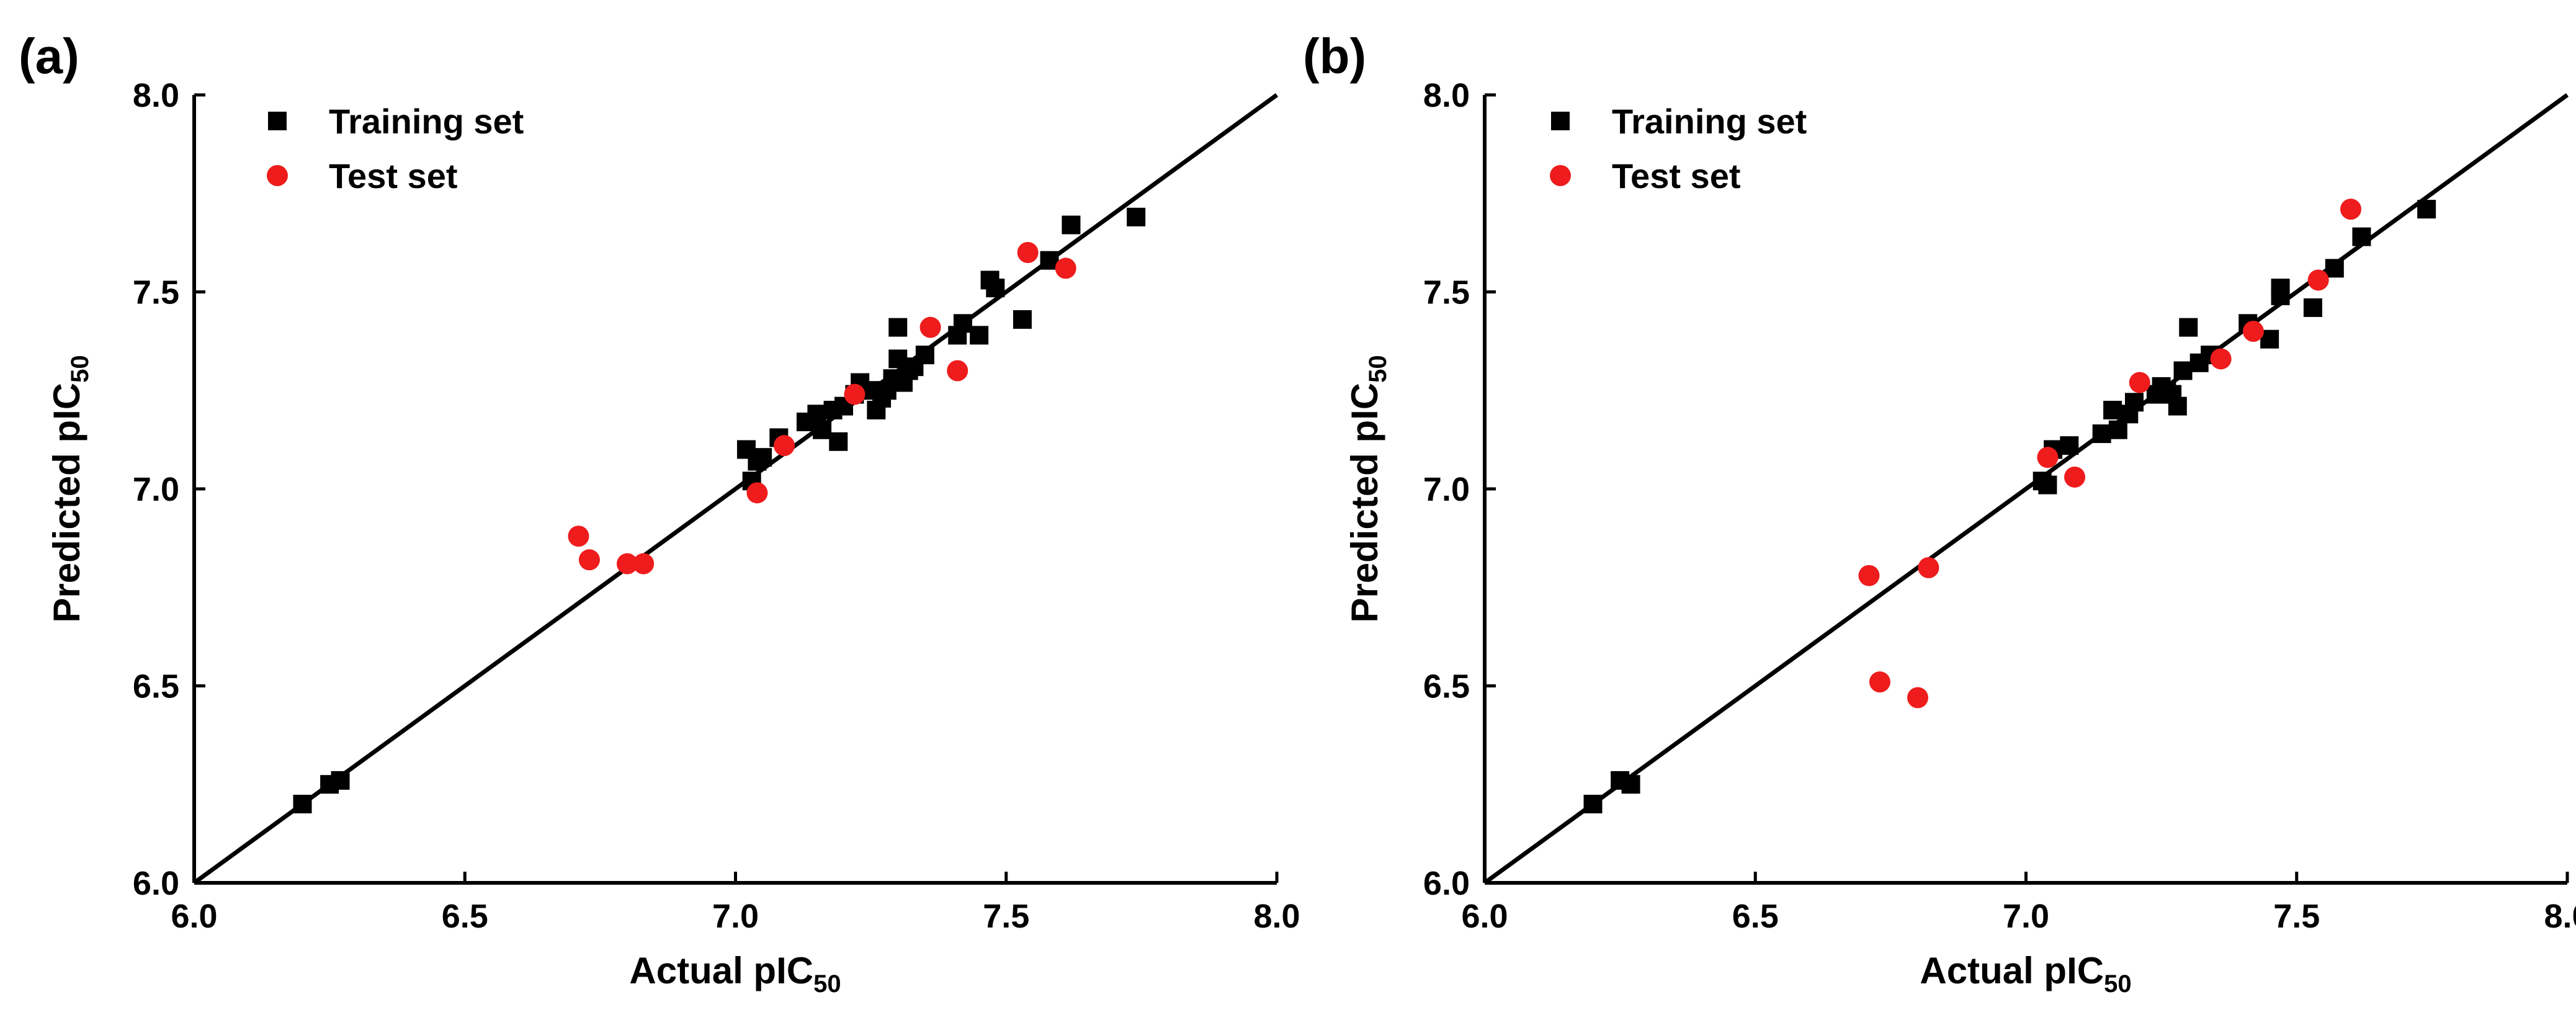 Image resolution: width=2576 pixels, height=1015 pixels. What do you see at coordinates (1676, 175) in the screenshot?
I see `panel-b-legend-test-label: Test set` at bounding box center [1676, 175].